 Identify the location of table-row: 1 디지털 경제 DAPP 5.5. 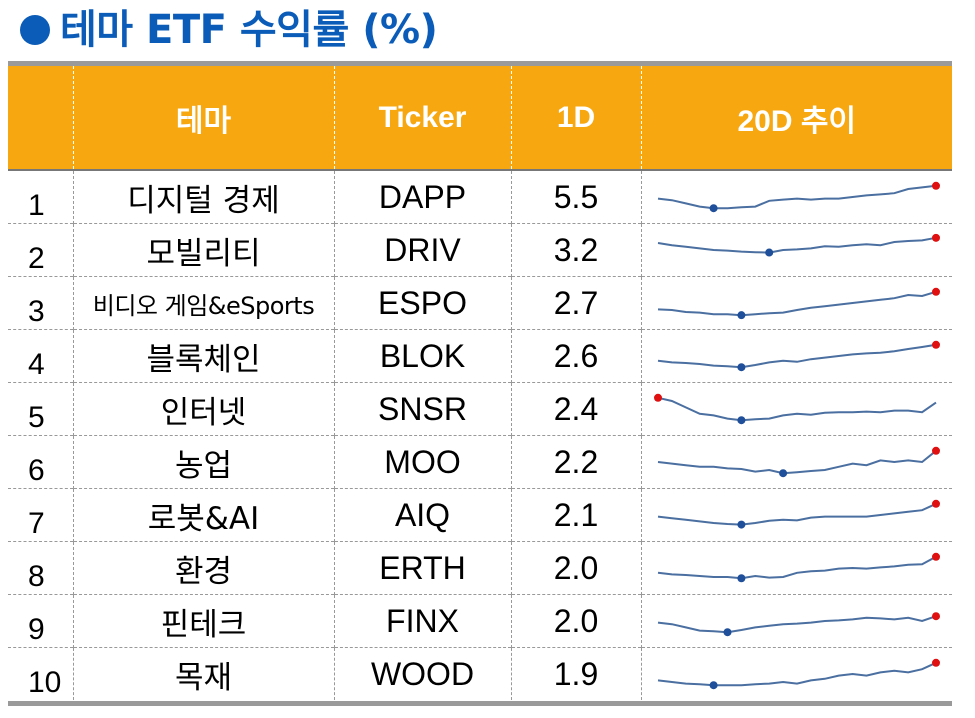
(480, 196).